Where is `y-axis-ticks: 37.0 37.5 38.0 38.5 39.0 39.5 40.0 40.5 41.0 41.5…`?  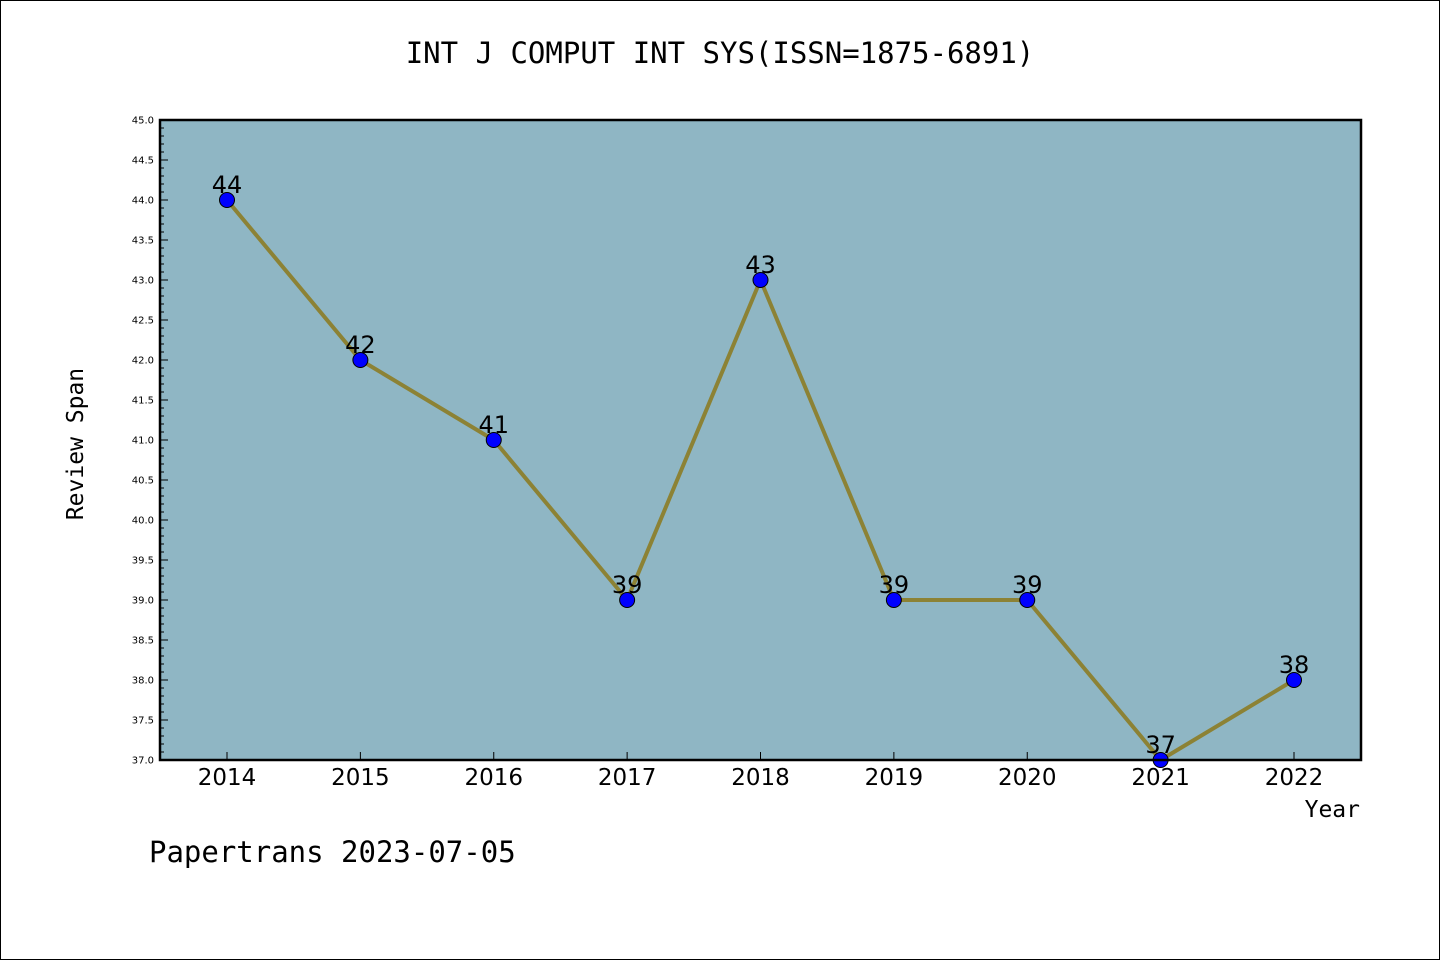
y-axis-ticks: 37.0 37.5 38.0 38.5 39.0 39.5 40.0 40.5 41.0 41.5… is located at coordinates (143, 441).